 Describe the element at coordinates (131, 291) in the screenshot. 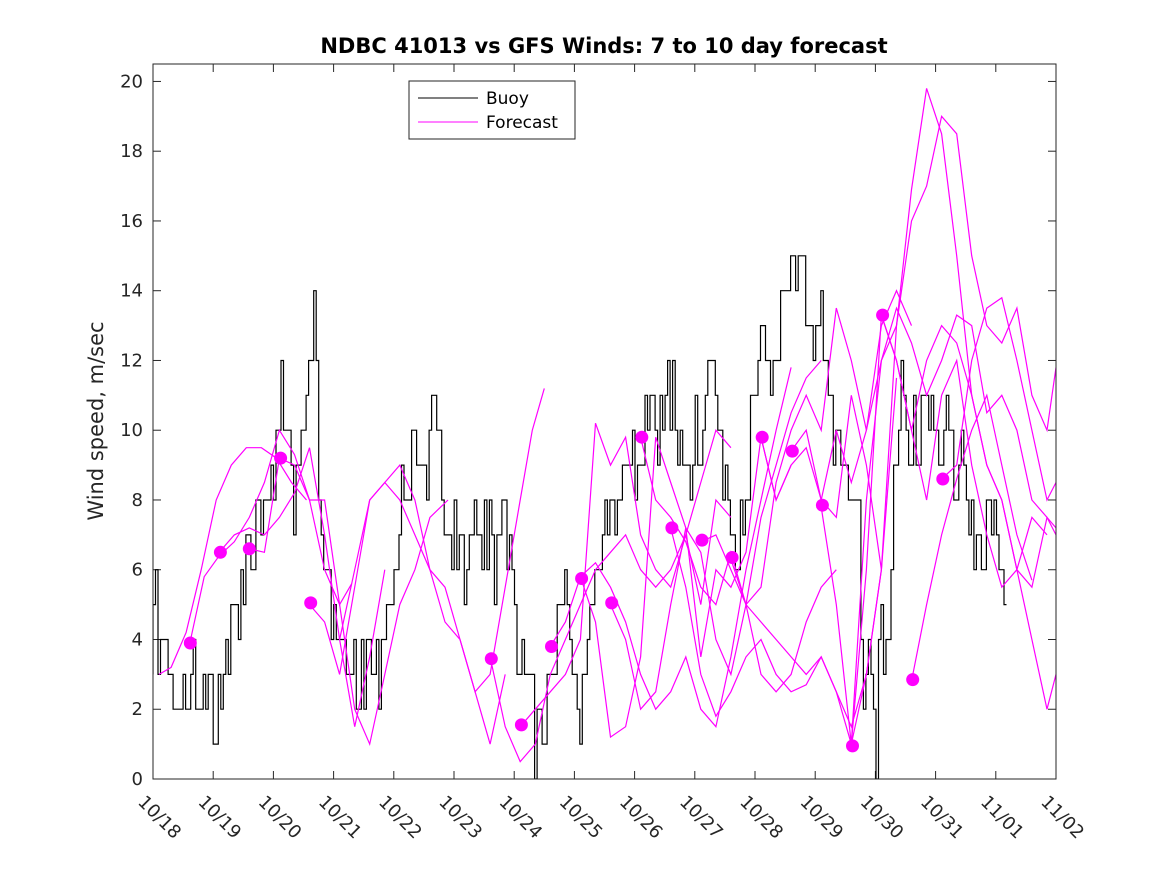

I see `y-tick-label: 14` at that location.